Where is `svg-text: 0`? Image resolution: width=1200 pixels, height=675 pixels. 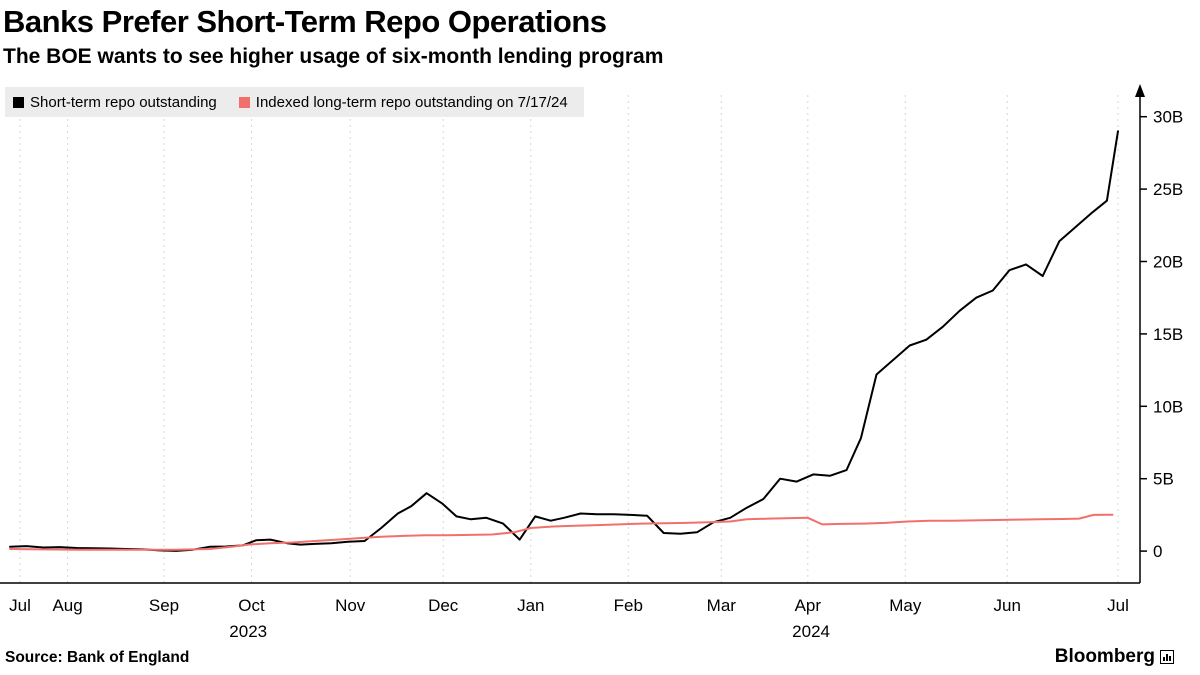 svg-text: 0 is located at coordinates (1157, 551).